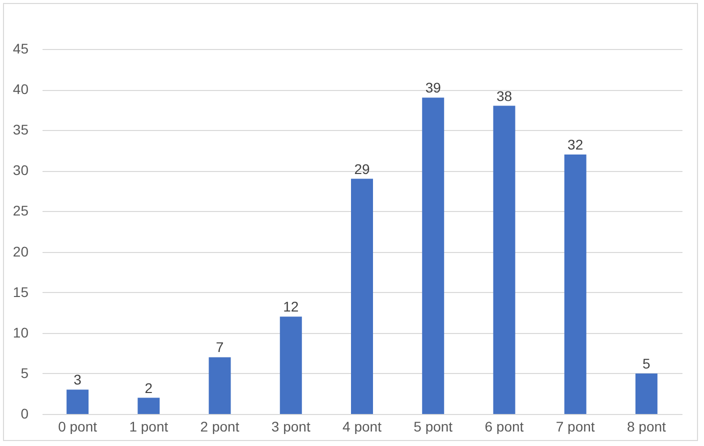 This screenshot has height=446, width=704. What do you see at coordinates (362, 168) in the screenshot?
I see `data-label: 29` at bounding box center [362, 168].